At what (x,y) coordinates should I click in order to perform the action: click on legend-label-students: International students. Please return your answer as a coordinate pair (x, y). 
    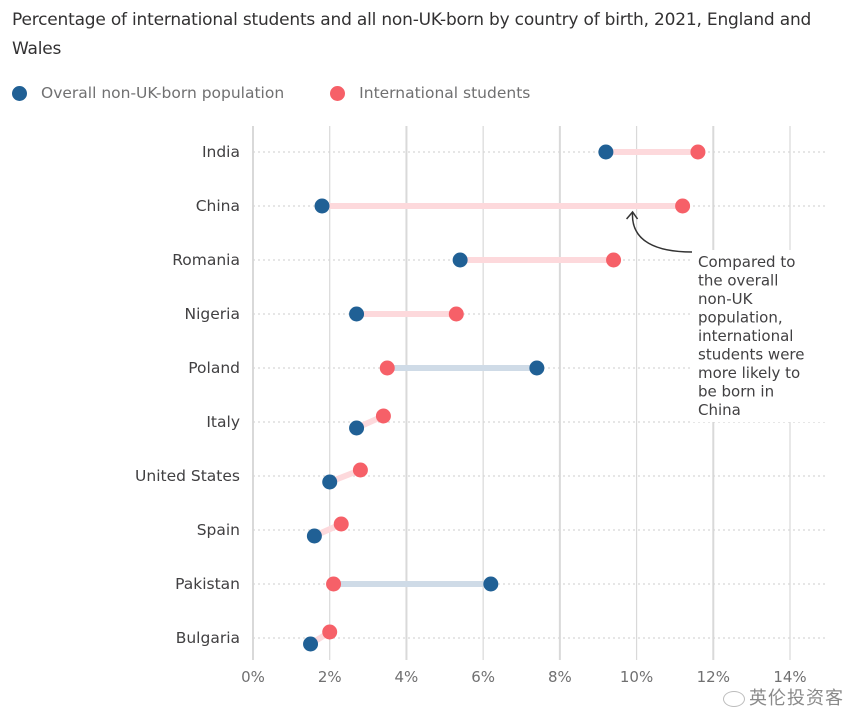
    Looking at the image, I should click on (445, 93).